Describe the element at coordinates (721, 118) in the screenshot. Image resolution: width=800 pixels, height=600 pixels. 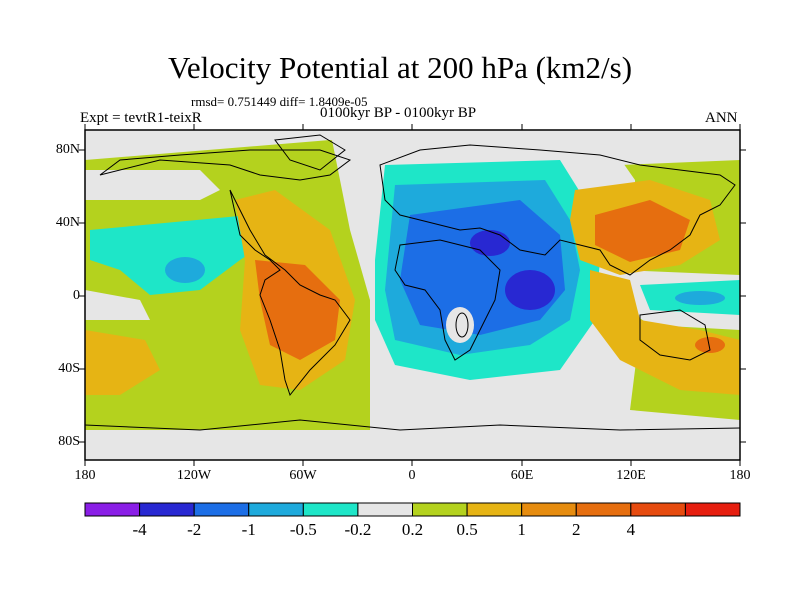
I see `season-label: ANN` at that location.